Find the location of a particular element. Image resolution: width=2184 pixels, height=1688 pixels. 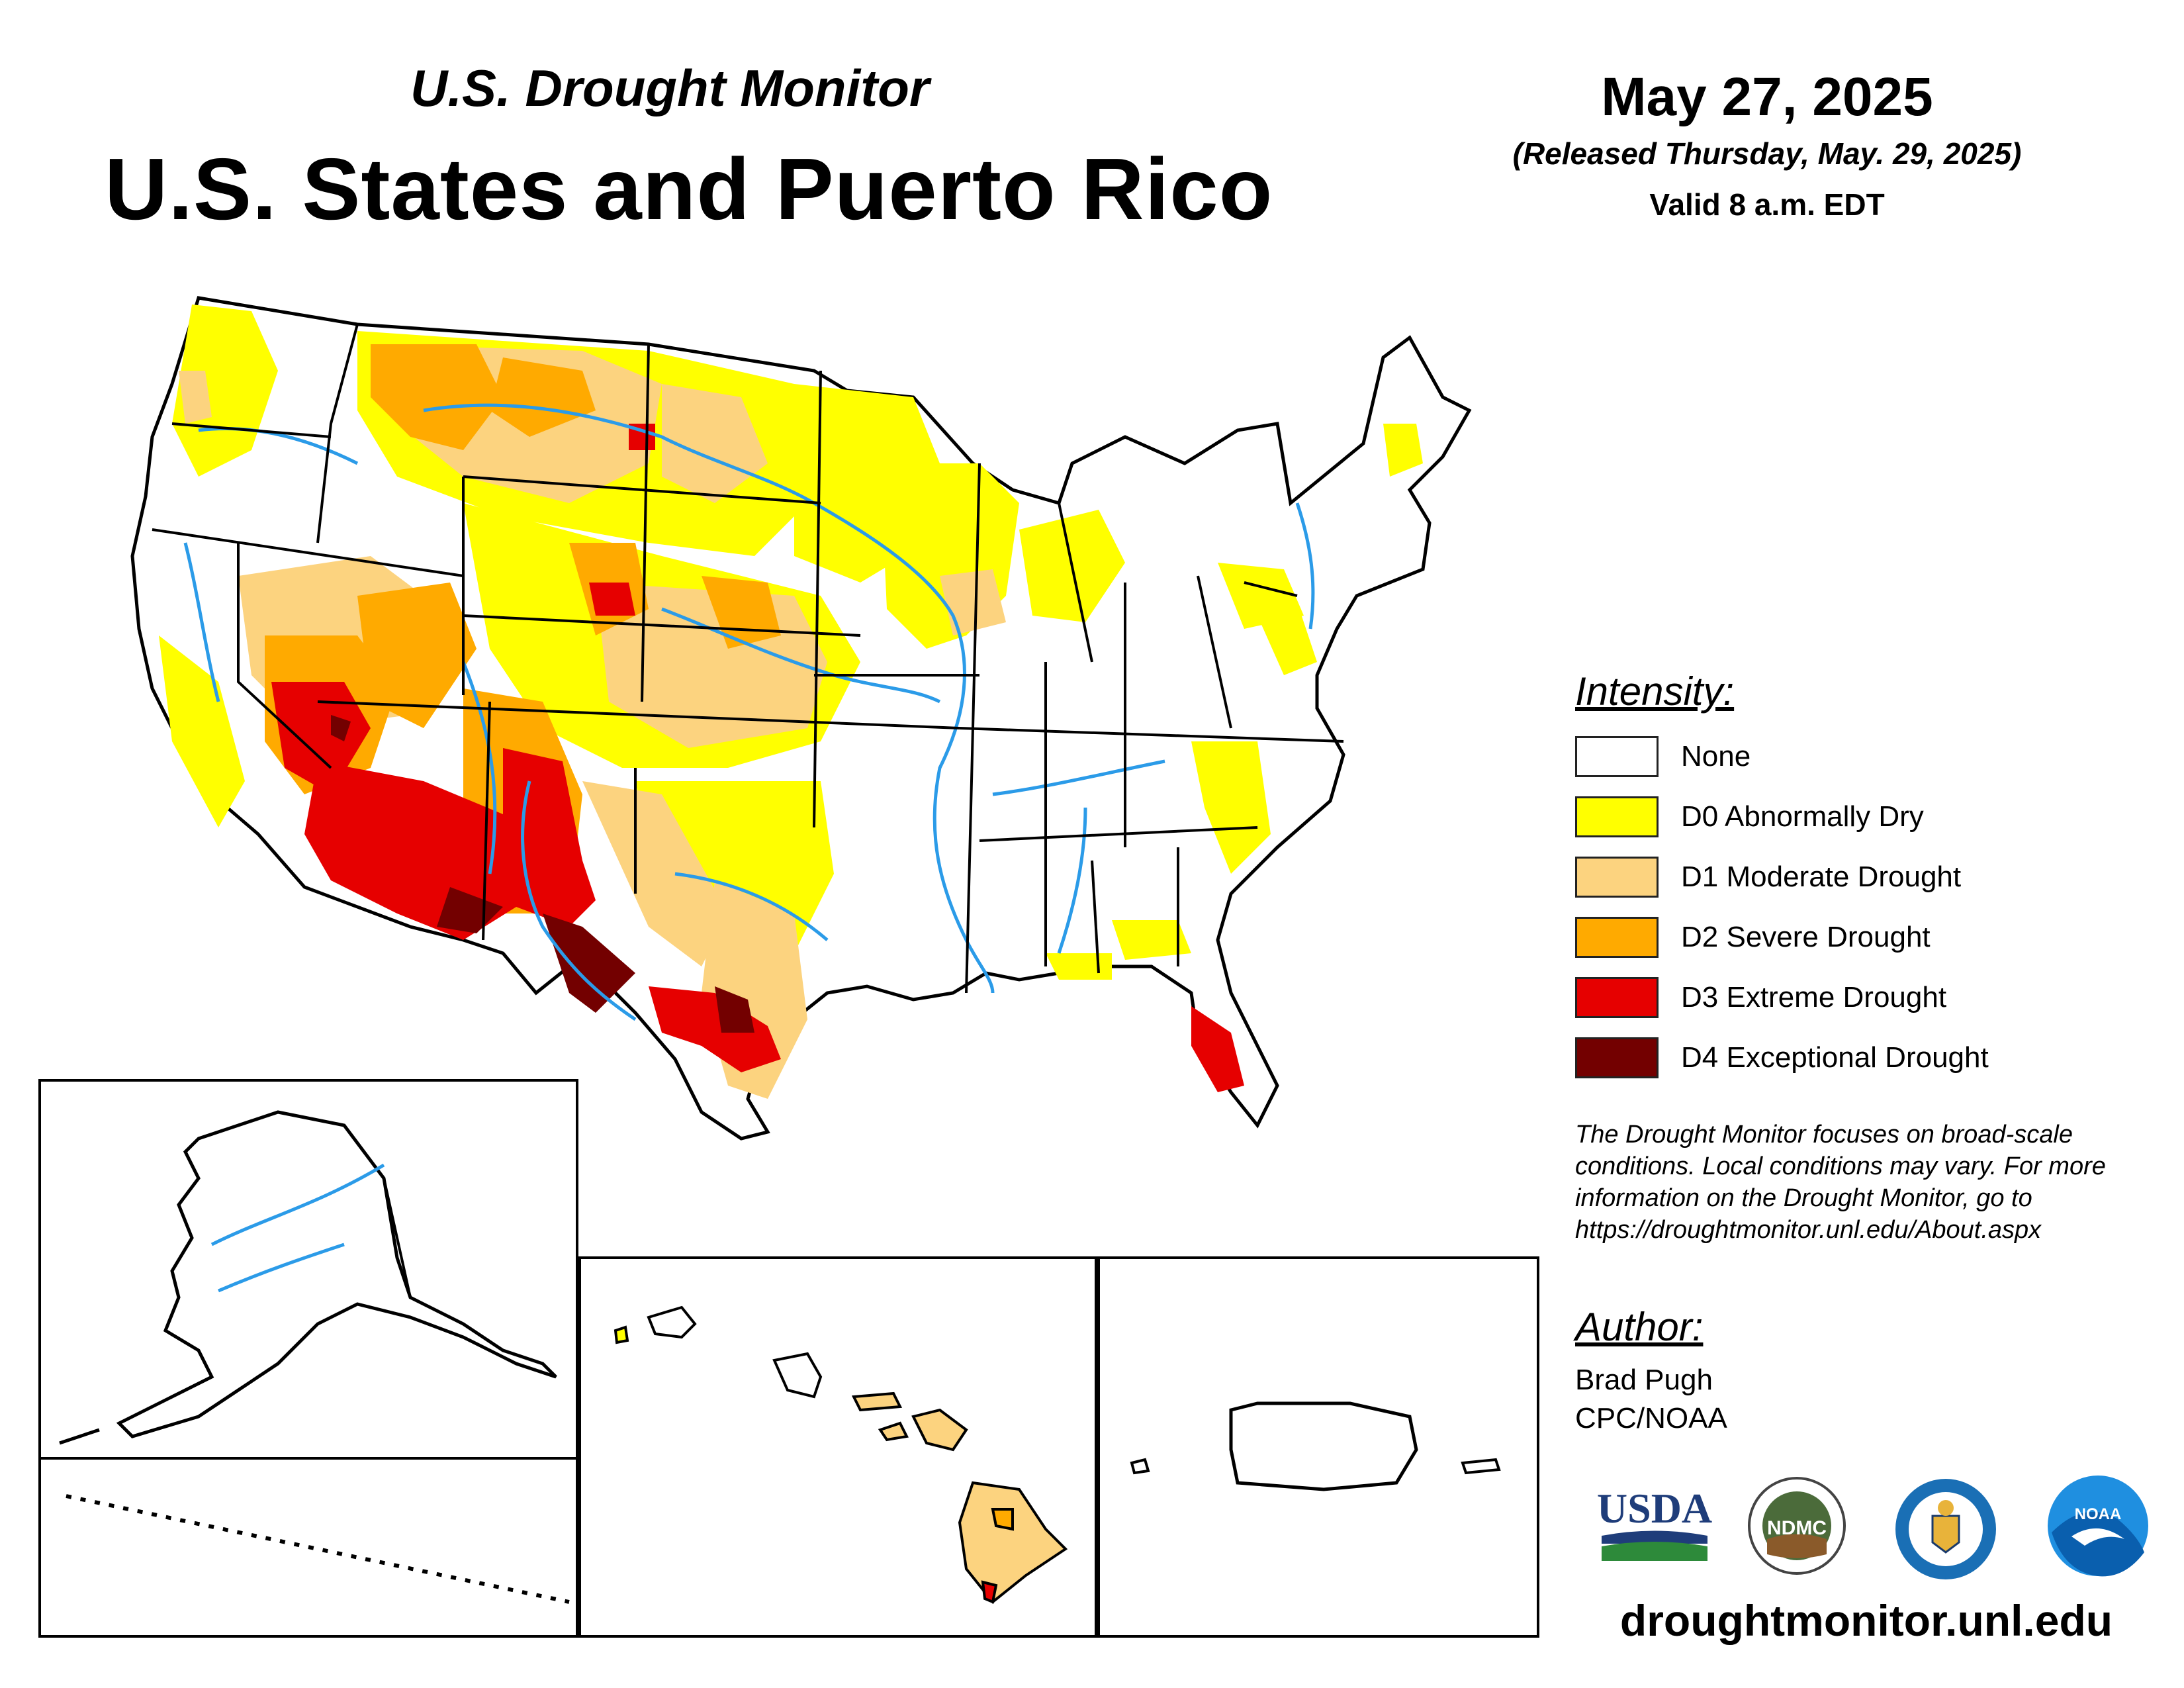

valid-time: Valid 8 a.m. EDT is located at coordinates (1767, 204).